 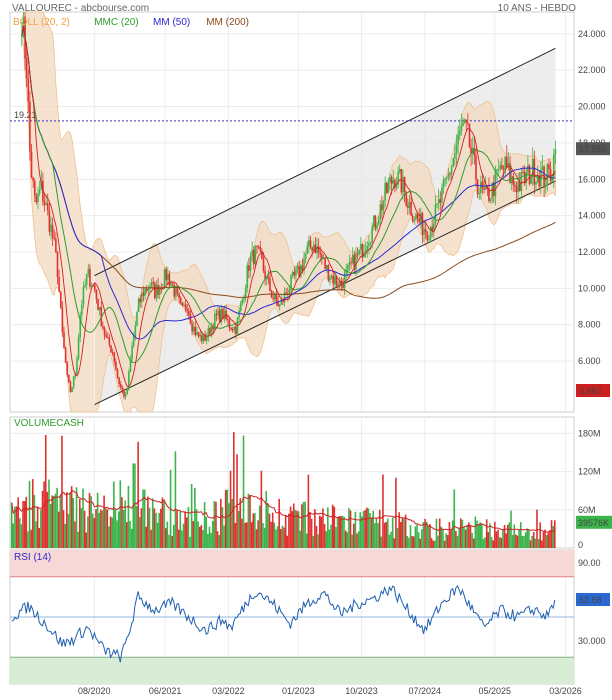 I want to click on volume-last-badge-bg, so click(x=594, y=522).